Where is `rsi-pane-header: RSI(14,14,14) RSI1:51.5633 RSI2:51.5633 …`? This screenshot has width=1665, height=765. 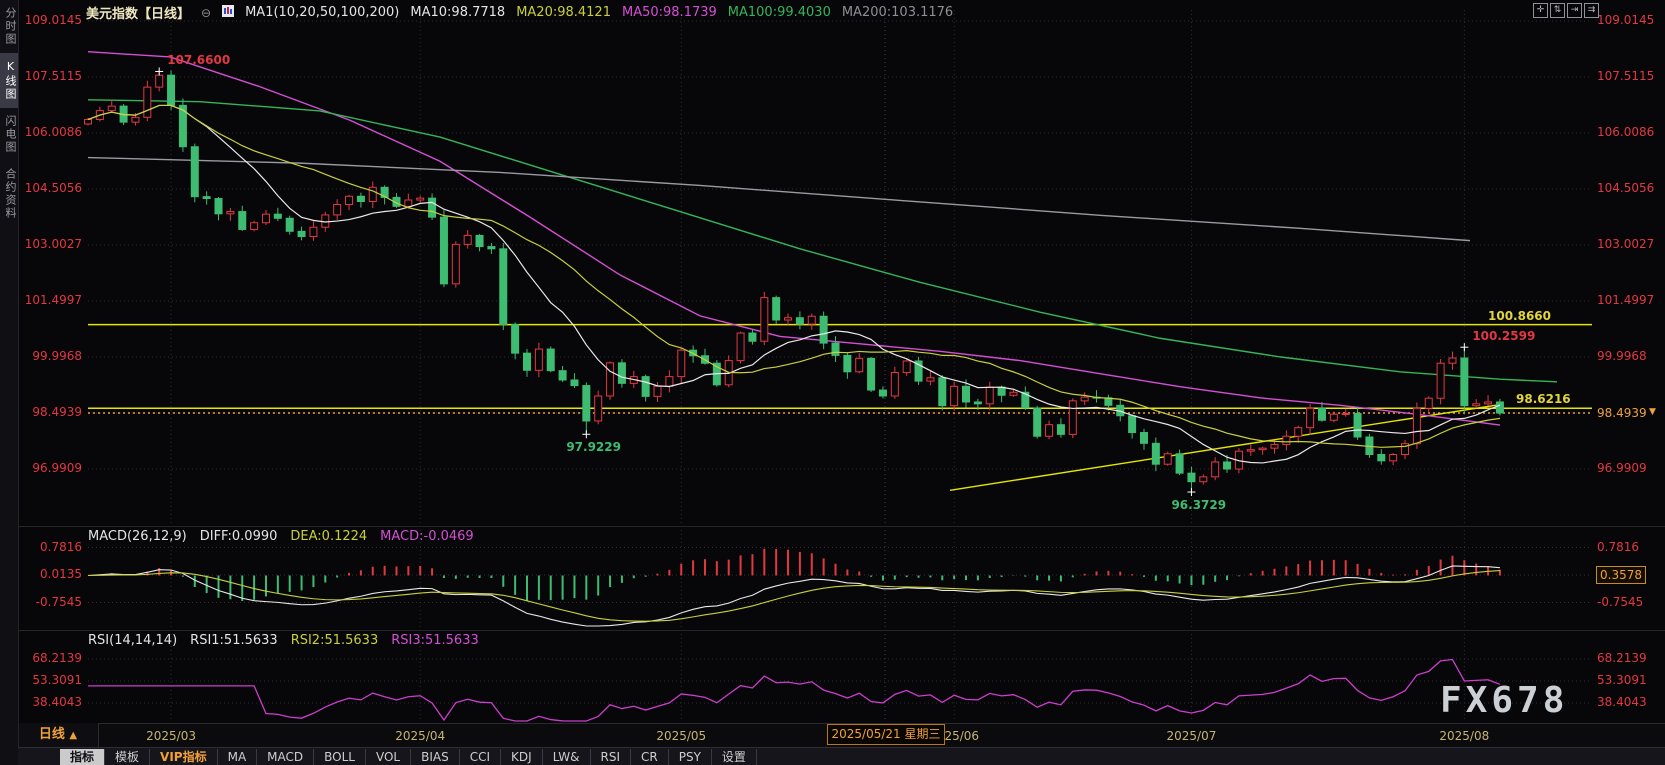 rsi-pane-header: RSI(14,14,14) RSI1:51.5633 RSI2:51.5633 … is located at coordinates (283, 640).